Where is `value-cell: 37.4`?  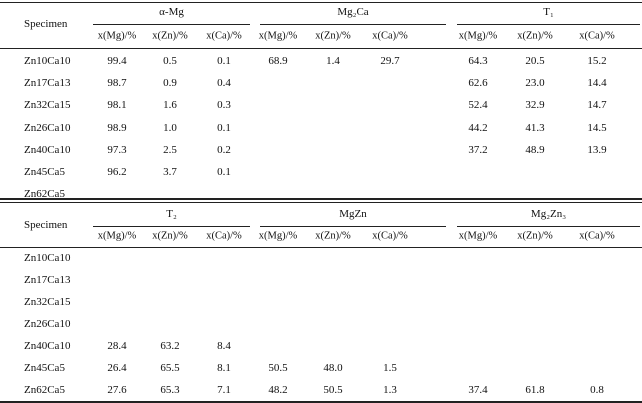
value-cell: 37.4 is located at coordinates (478, 390).